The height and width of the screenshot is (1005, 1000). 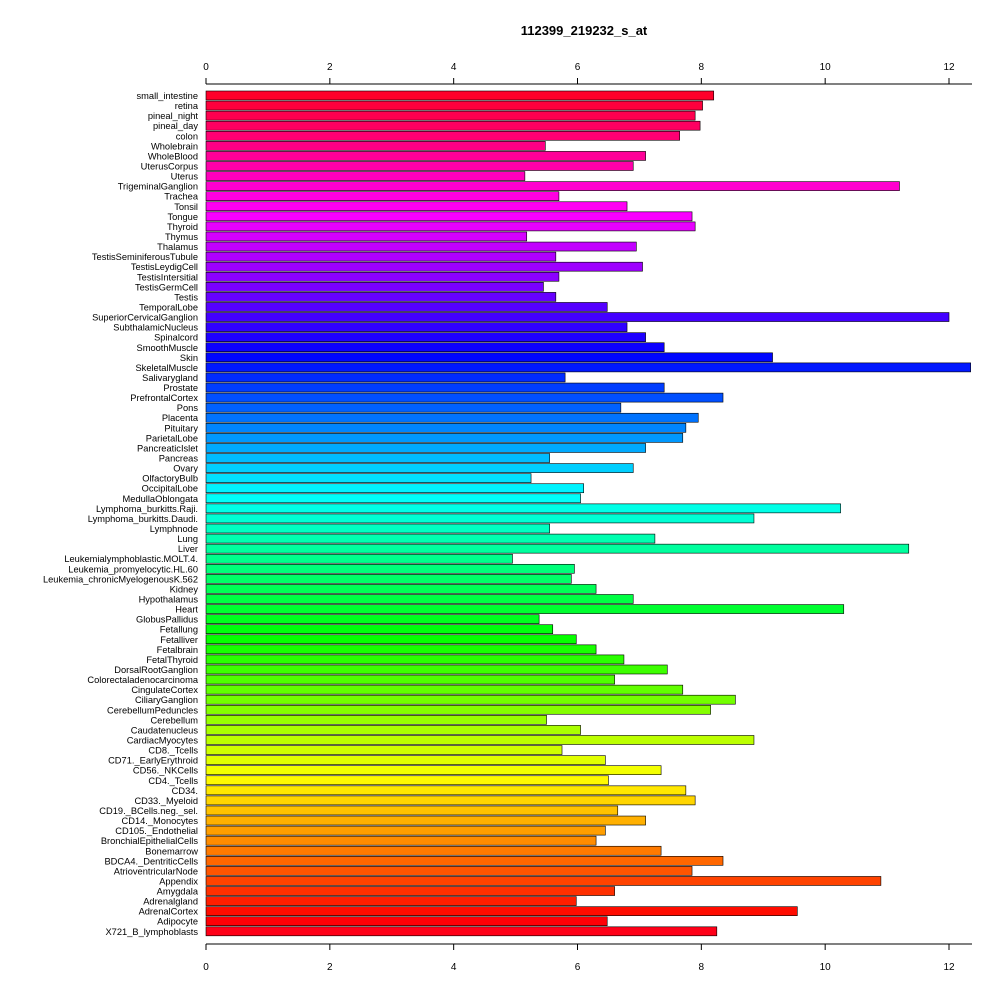 What do you see at coordinates (453, 125) in the screenshot?
I see `bar-pineal_day` at bounding box center [453, 125].